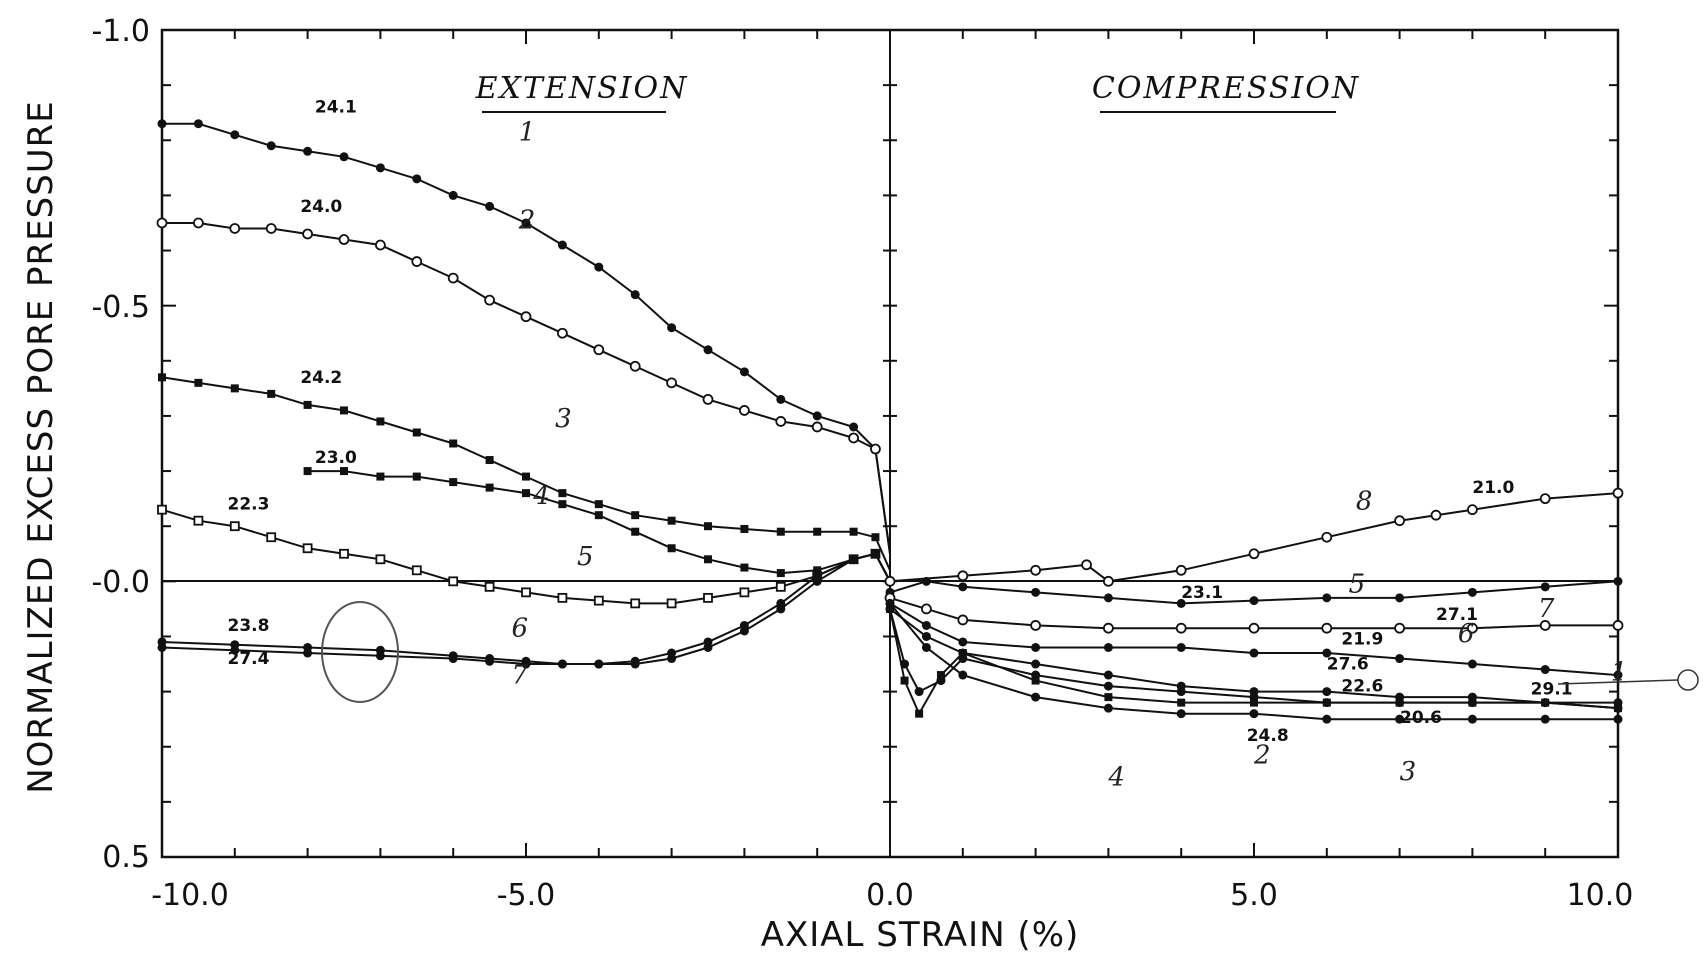 The image size is (1708, 963). What do you see at coordinates (1421, 718) in the screenshot?
I see `data-label: 20.6` at bounding box center [1421, 718].